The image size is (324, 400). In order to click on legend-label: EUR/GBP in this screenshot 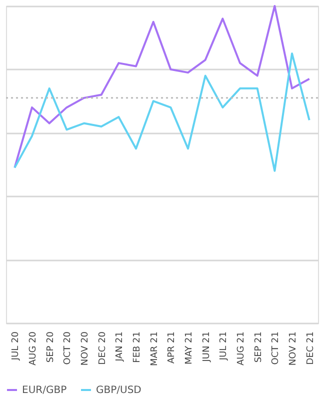, I will do `click(44, 390)`.